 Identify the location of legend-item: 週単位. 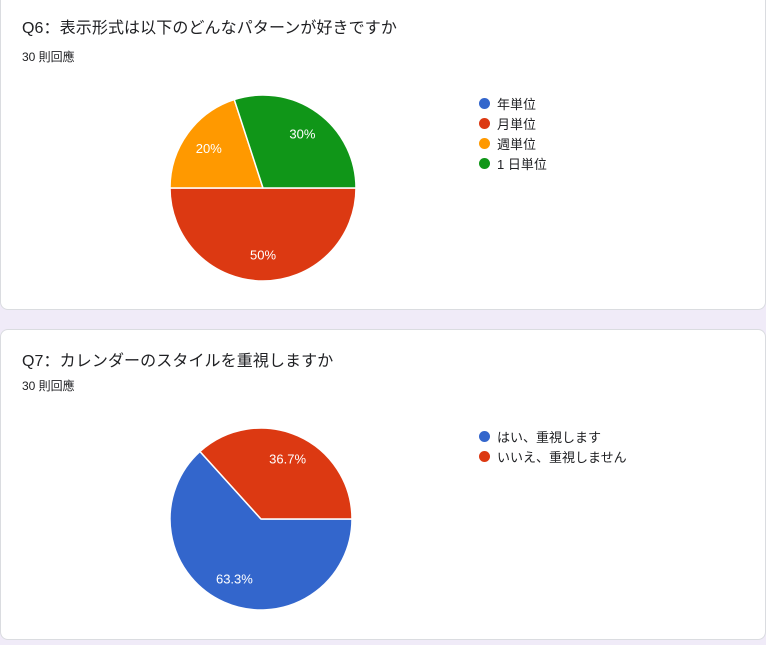
(513, 144).